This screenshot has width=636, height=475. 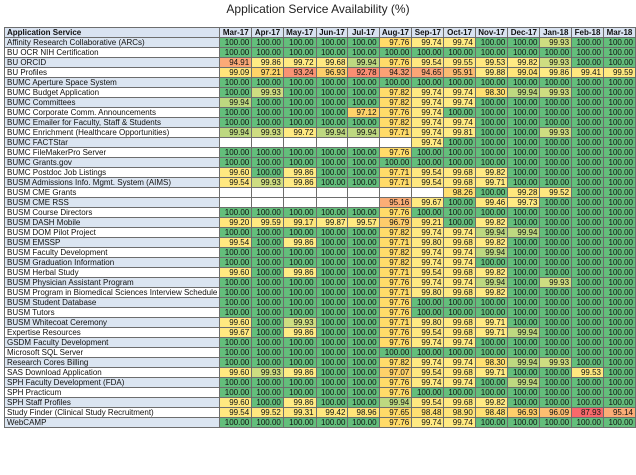 What do you see at coordinates (112, 332) in the screenshot?
I see `service-name: Expertise Resources` at bounding box center [112, 332].